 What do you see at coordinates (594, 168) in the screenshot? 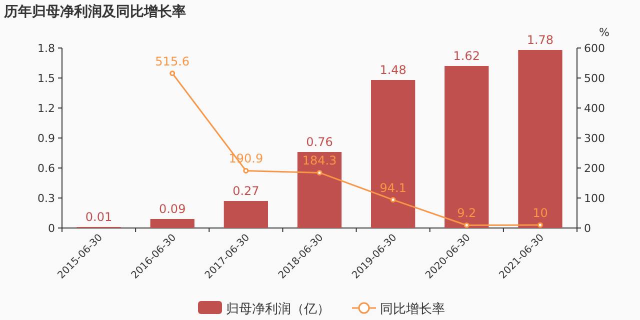
I see `y2-tick-label: 200` at bounding box center [594, 168].